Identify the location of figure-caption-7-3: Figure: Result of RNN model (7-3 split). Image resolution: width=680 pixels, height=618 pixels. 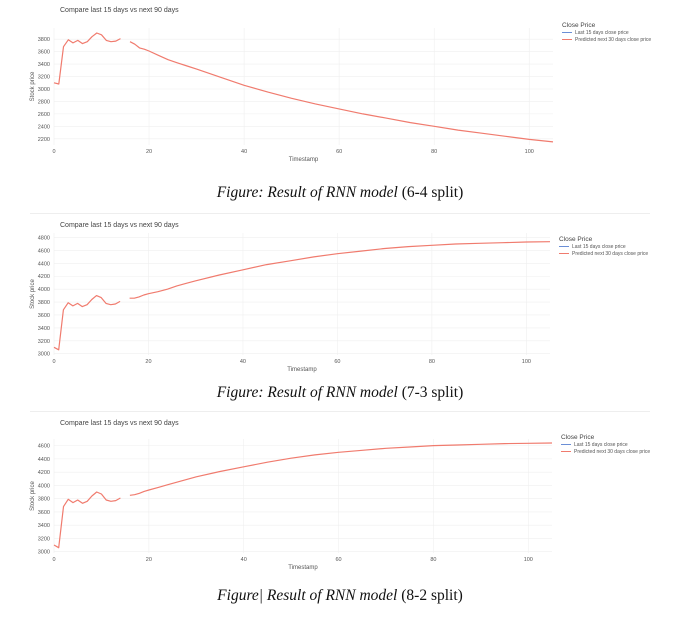
(340, 393).